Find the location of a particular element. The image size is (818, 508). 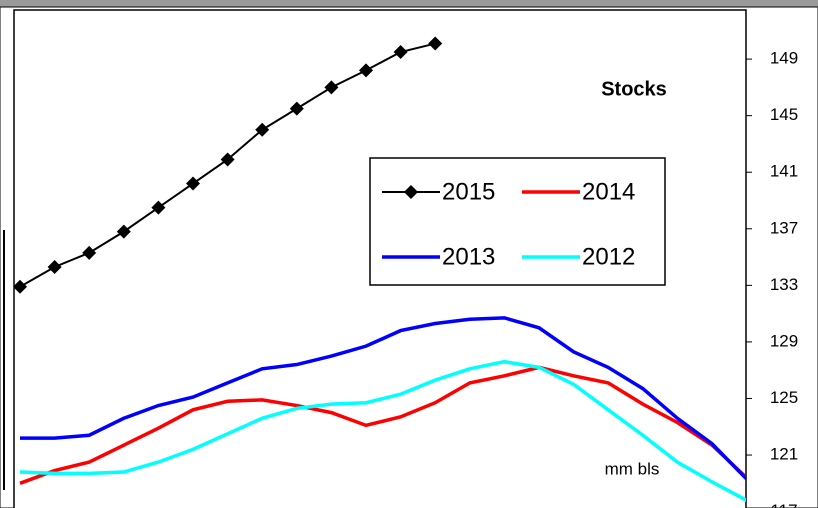

legend is located at coordinates (517, 221).